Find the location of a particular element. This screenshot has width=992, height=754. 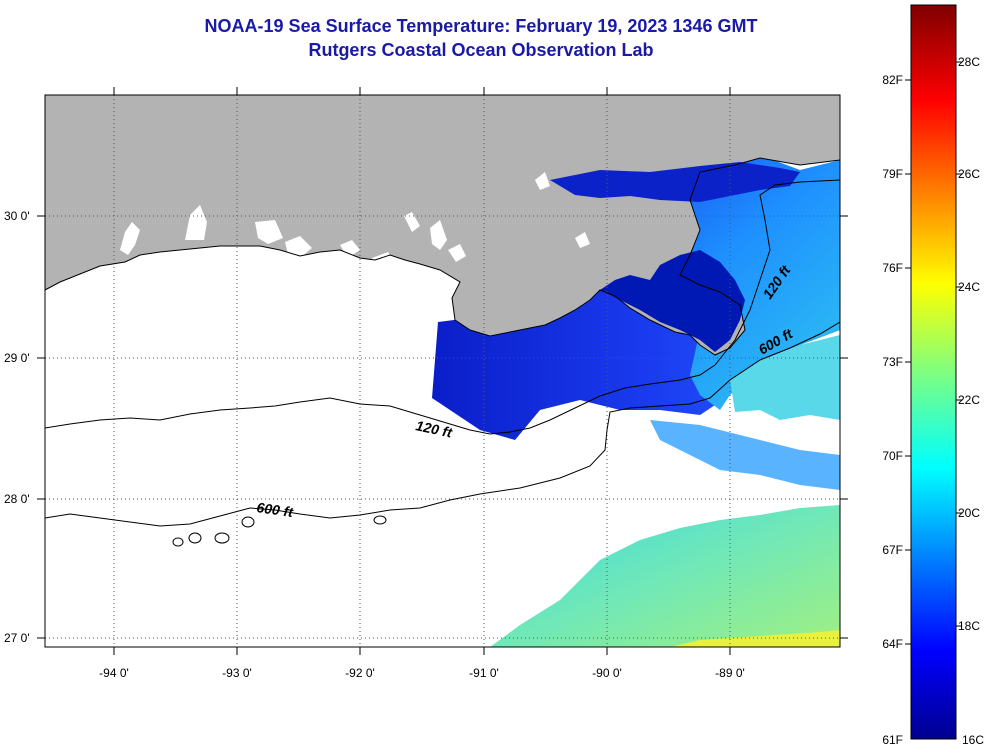

sst-coastal-band is located at coordinates (675, 182).